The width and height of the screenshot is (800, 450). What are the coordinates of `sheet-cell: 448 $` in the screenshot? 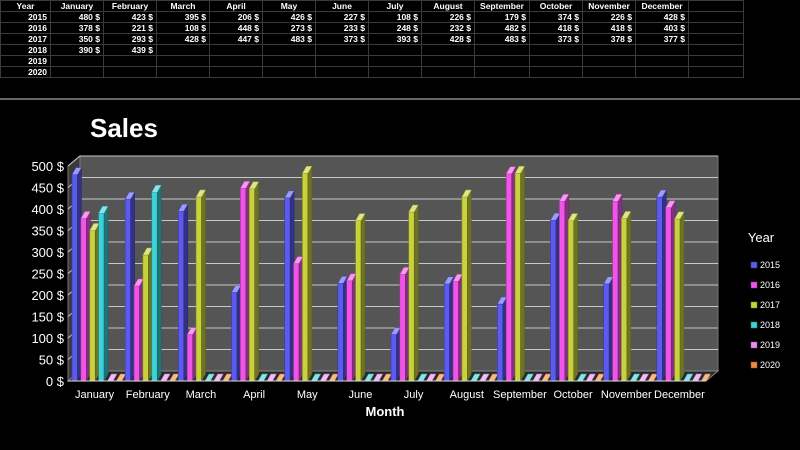 It's located at (236, 28).